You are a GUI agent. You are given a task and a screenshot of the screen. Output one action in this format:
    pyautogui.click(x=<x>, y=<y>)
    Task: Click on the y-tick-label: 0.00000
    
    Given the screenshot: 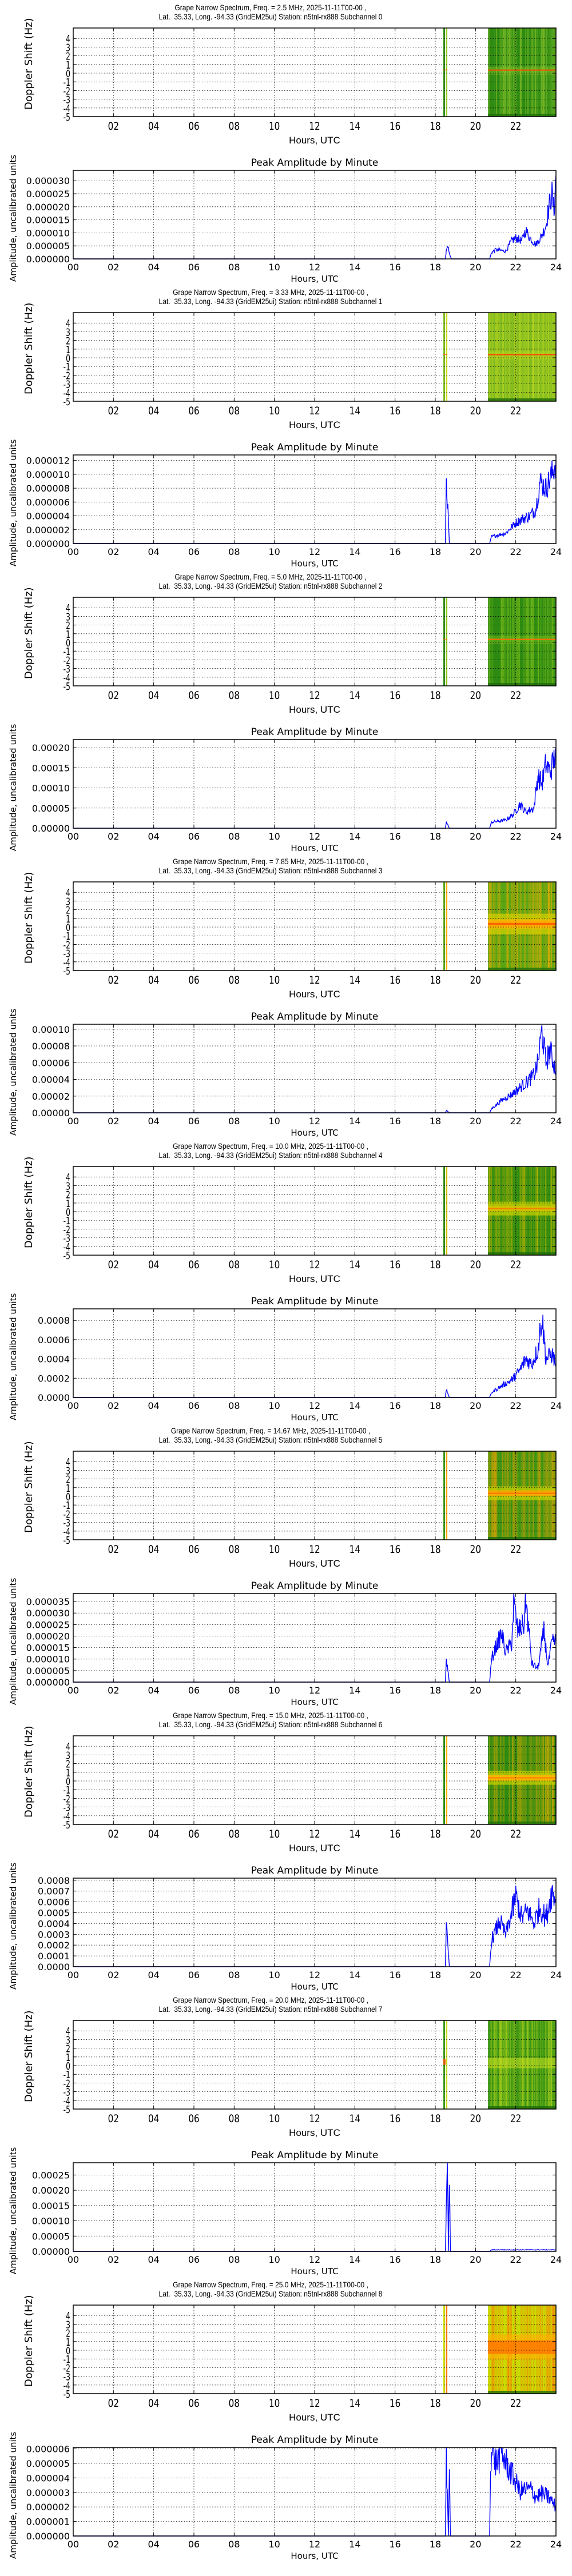 What is the action you would take?
    pyautogui.click(x=51, y=1113)
    